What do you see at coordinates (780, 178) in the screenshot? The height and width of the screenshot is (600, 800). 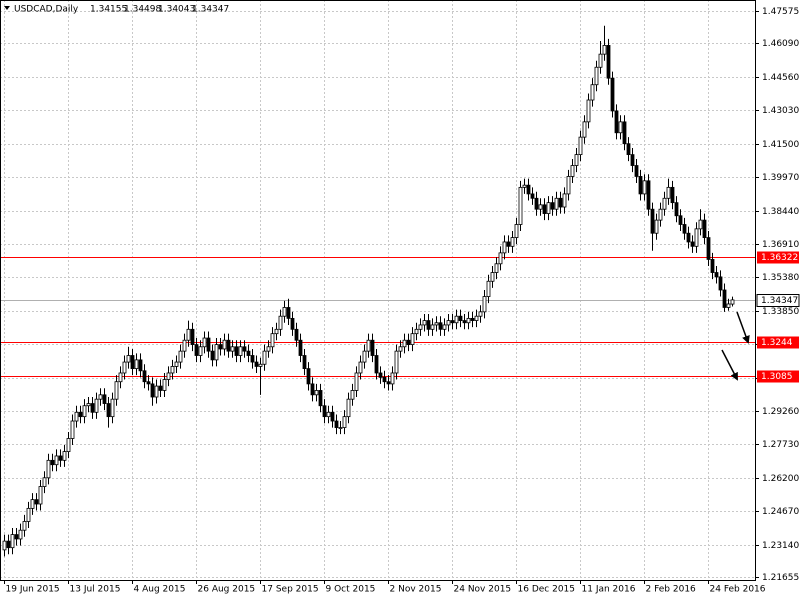 I see `y-tick-label: 1.39970` at bounding box center [780, 178].